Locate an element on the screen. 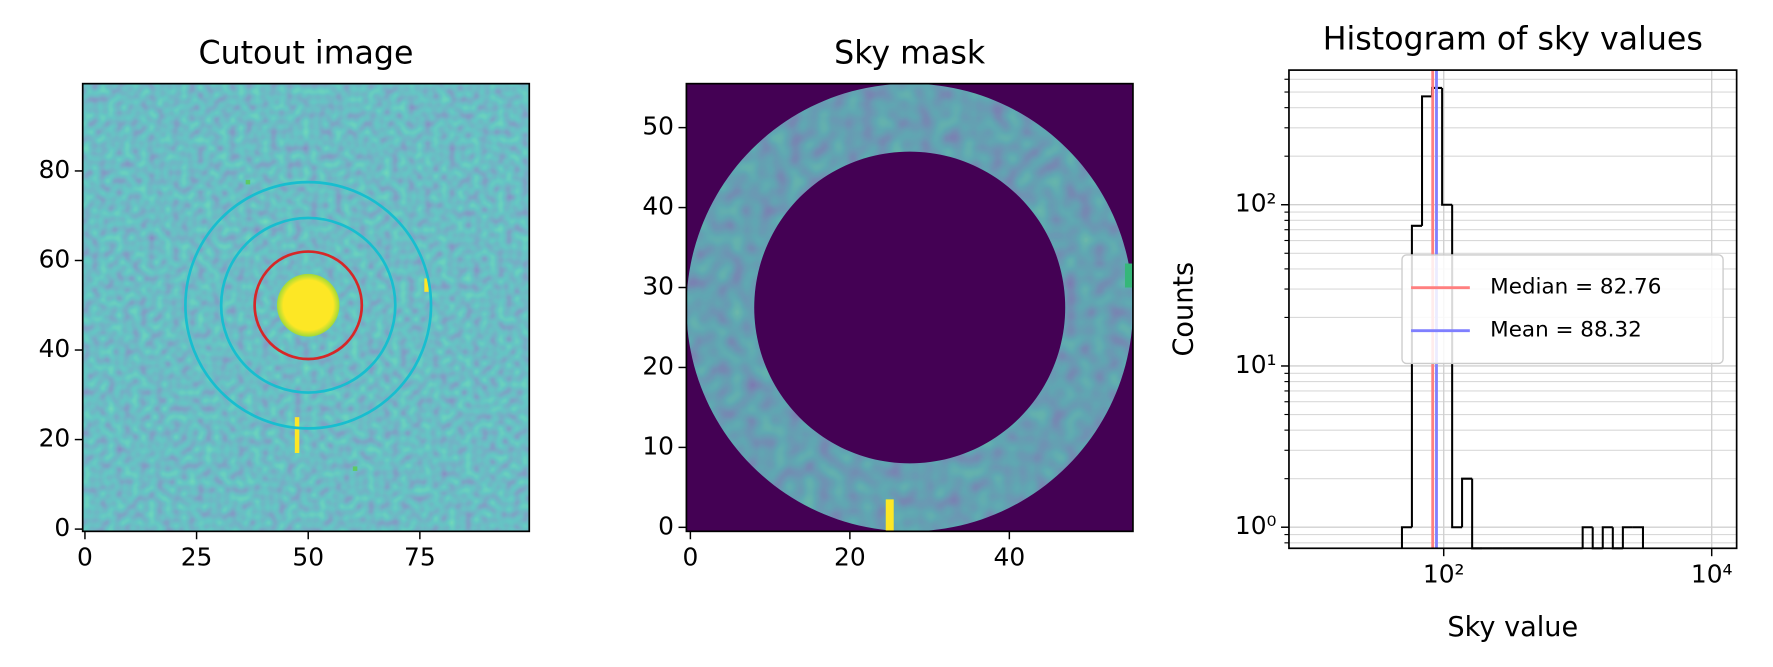 The height and width of the screenshot is (667, 1773). x-tick-label: 20 is located at coordinates (850, 556).